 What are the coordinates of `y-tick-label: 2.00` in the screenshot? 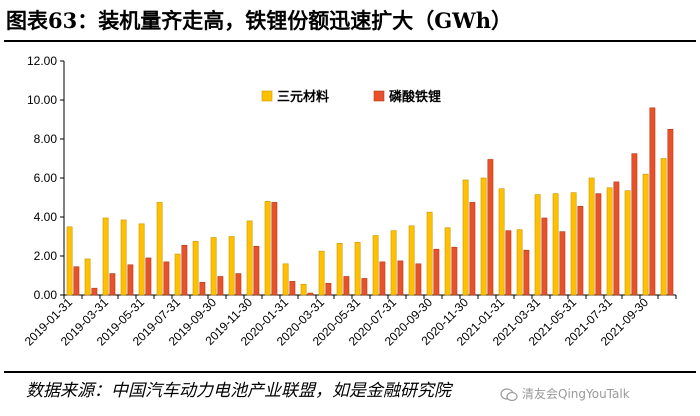 It's located at (46, 256).